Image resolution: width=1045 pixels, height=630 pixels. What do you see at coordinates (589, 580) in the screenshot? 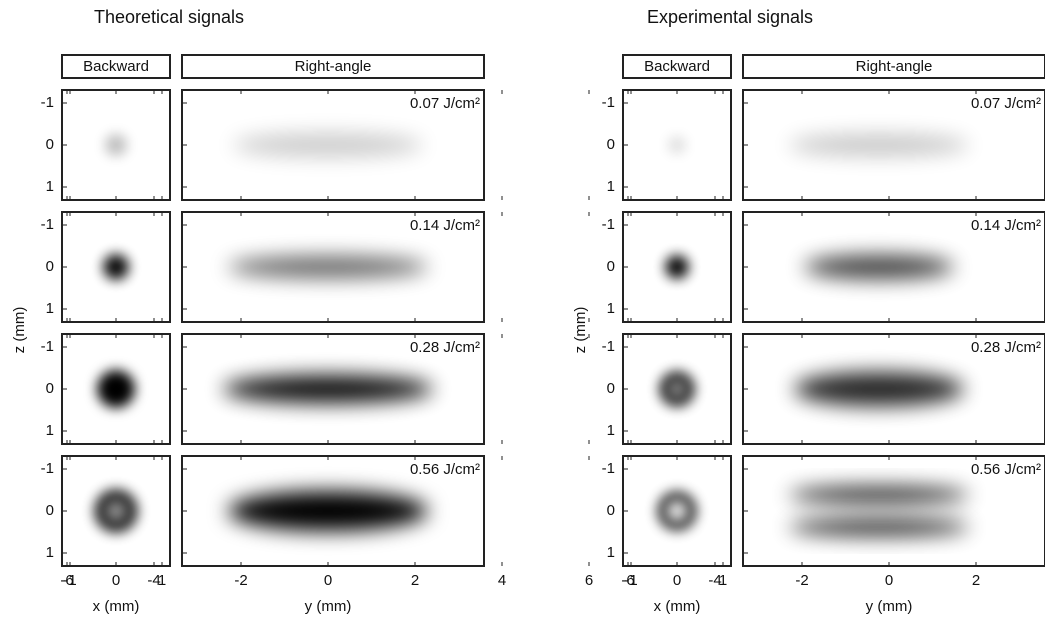
I see `y-tick-label: 6` at bounding box center [589, 580].